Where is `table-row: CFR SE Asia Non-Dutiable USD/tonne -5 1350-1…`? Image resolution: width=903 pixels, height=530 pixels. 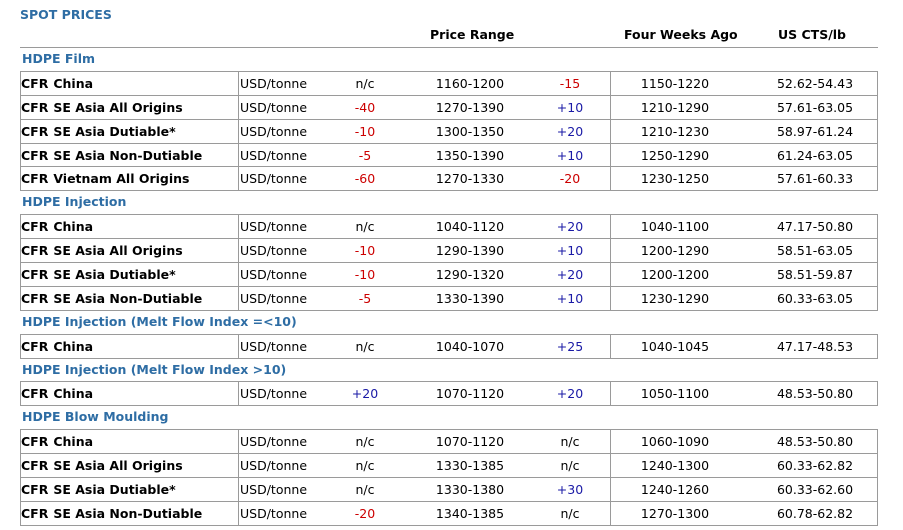
table-row: CFR SE Asia Non-Dutiable USD/tonne -5 1350-1… is located at coordinates (449, 155).